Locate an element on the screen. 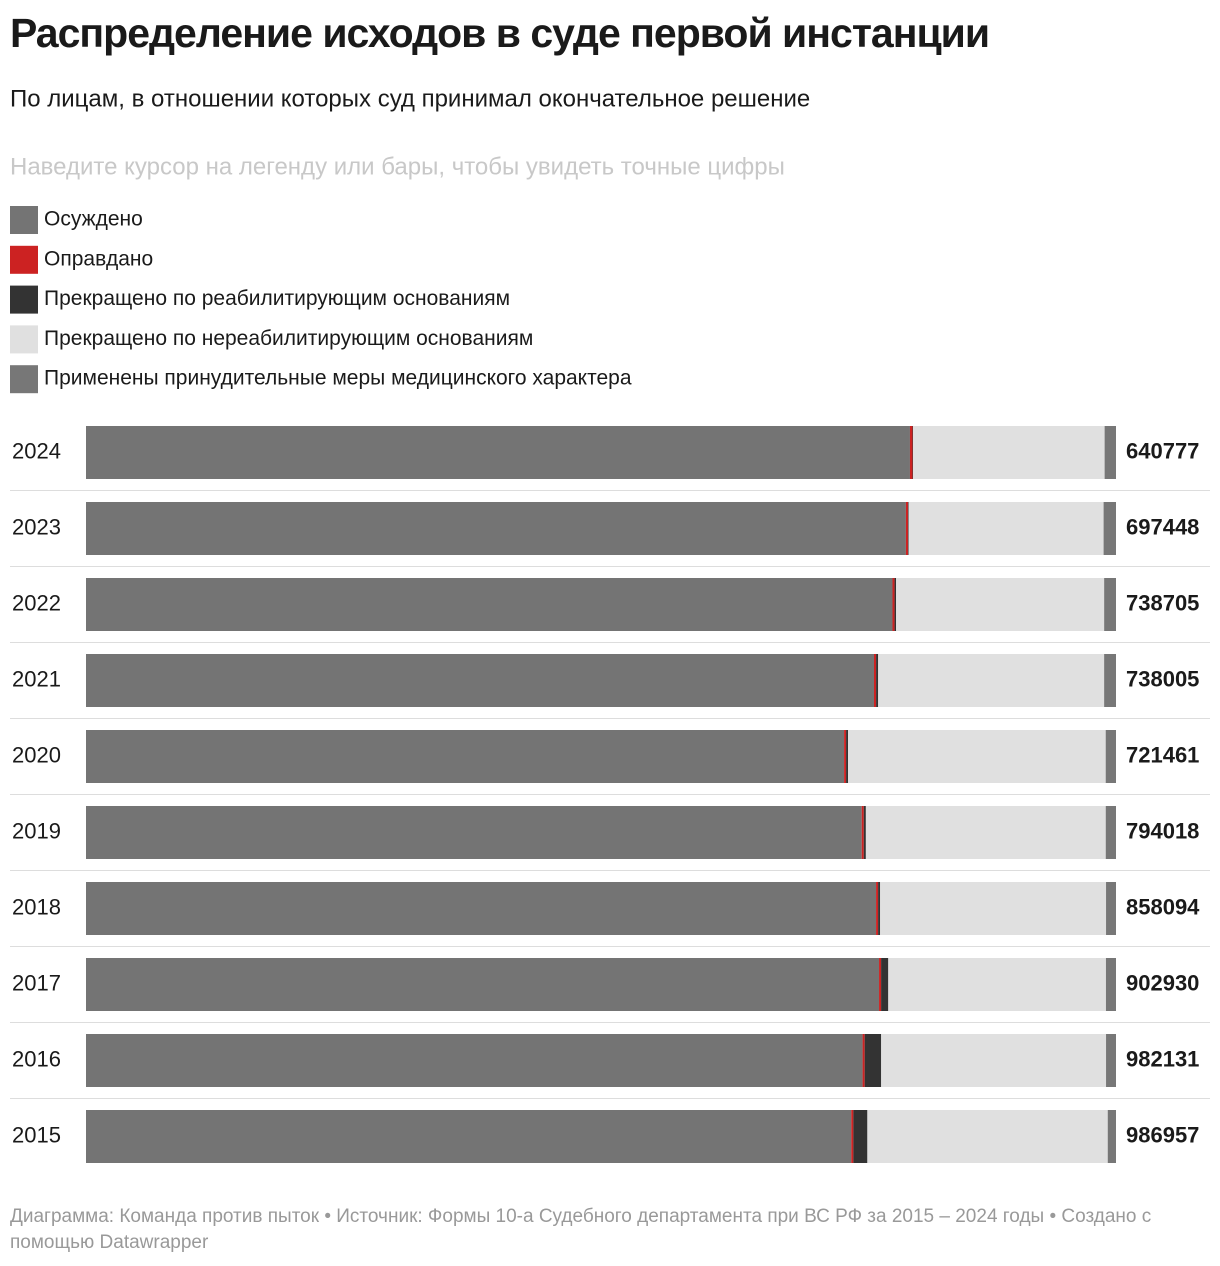 This screenshot has width=1220, height=1266. total-label: 794018 is located at coordinates (1162, 830).